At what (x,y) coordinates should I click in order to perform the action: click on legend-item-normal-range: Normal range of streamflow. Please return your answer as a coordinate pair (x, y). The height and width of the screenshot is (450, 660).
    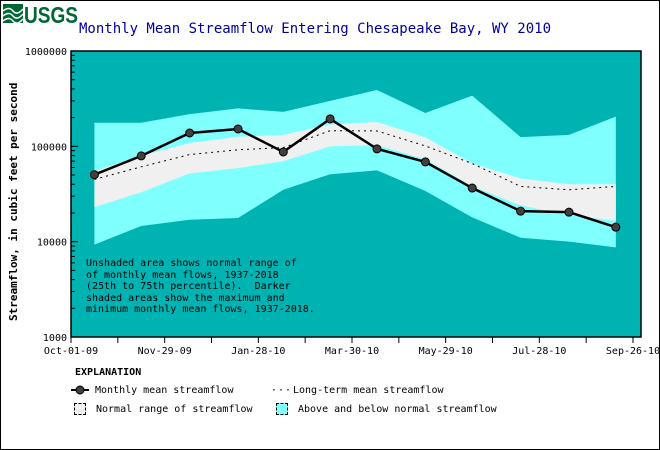
    Looking at the image, I should click on (163, 409).